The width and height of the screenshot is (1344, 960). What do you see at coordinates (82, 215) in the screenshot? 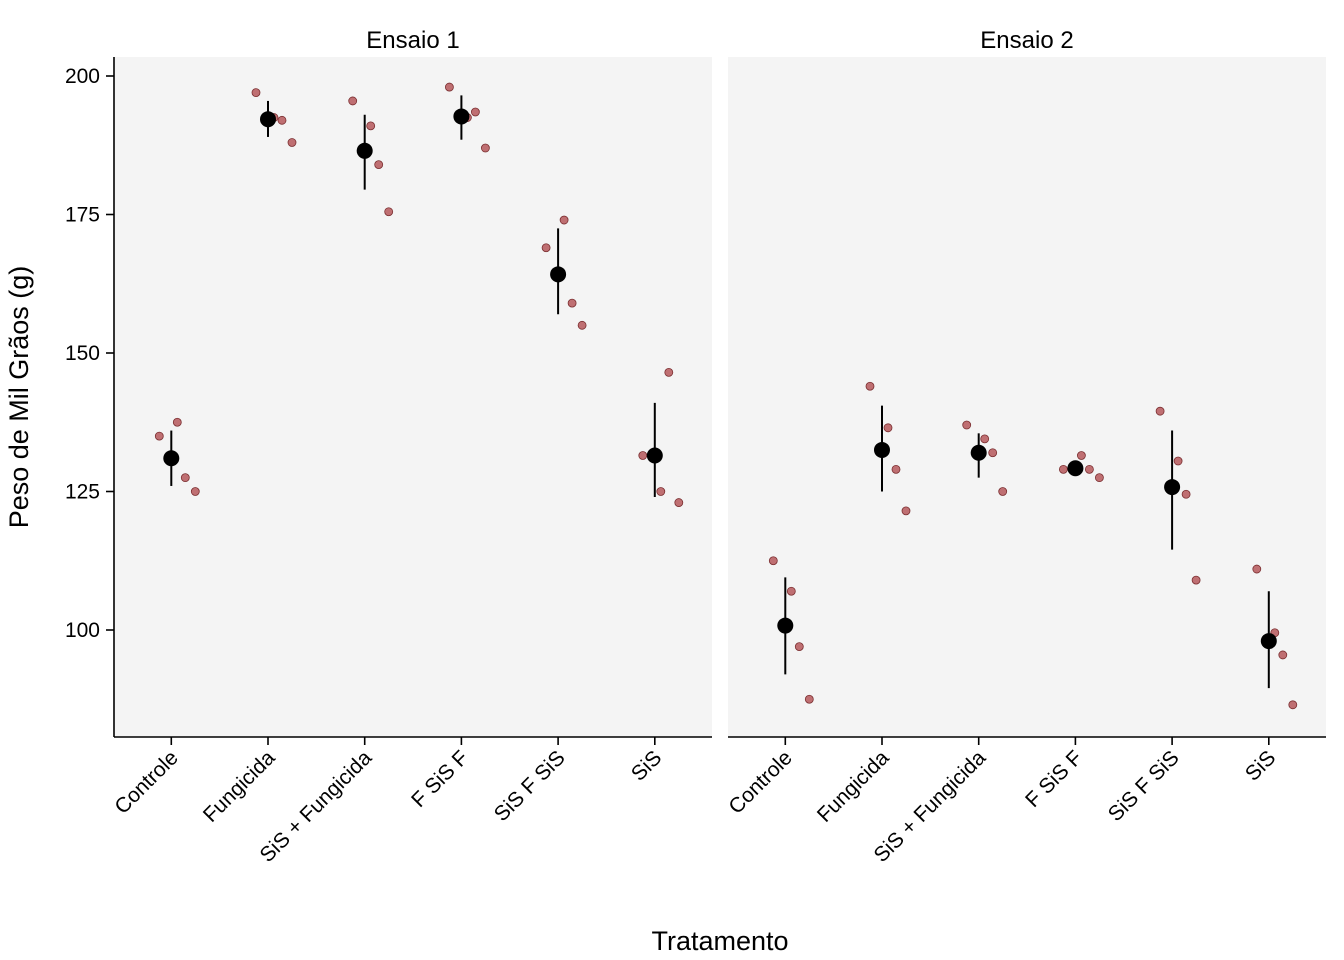
I see `y-tick-label-175: 175` at bounding box center [82, 215].